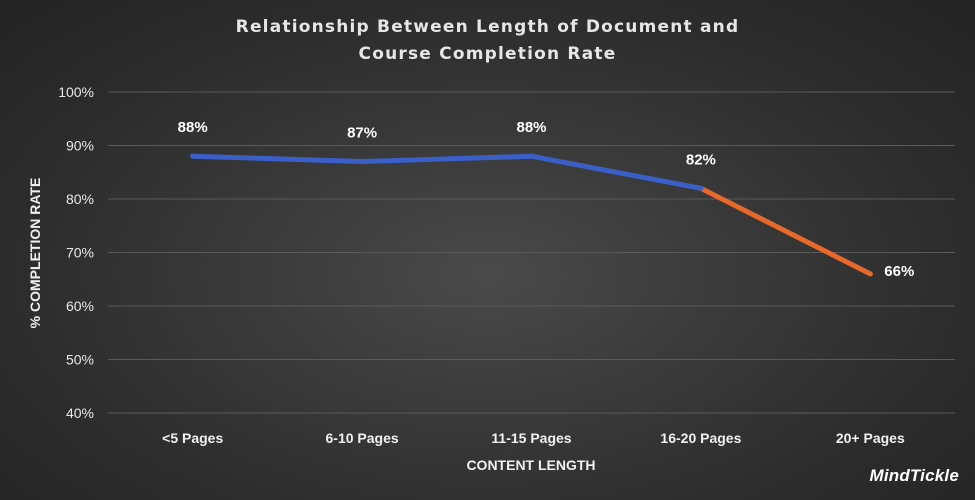 The image size is (975, 500). I want to click on data-label: 82%, so click(701, 159).